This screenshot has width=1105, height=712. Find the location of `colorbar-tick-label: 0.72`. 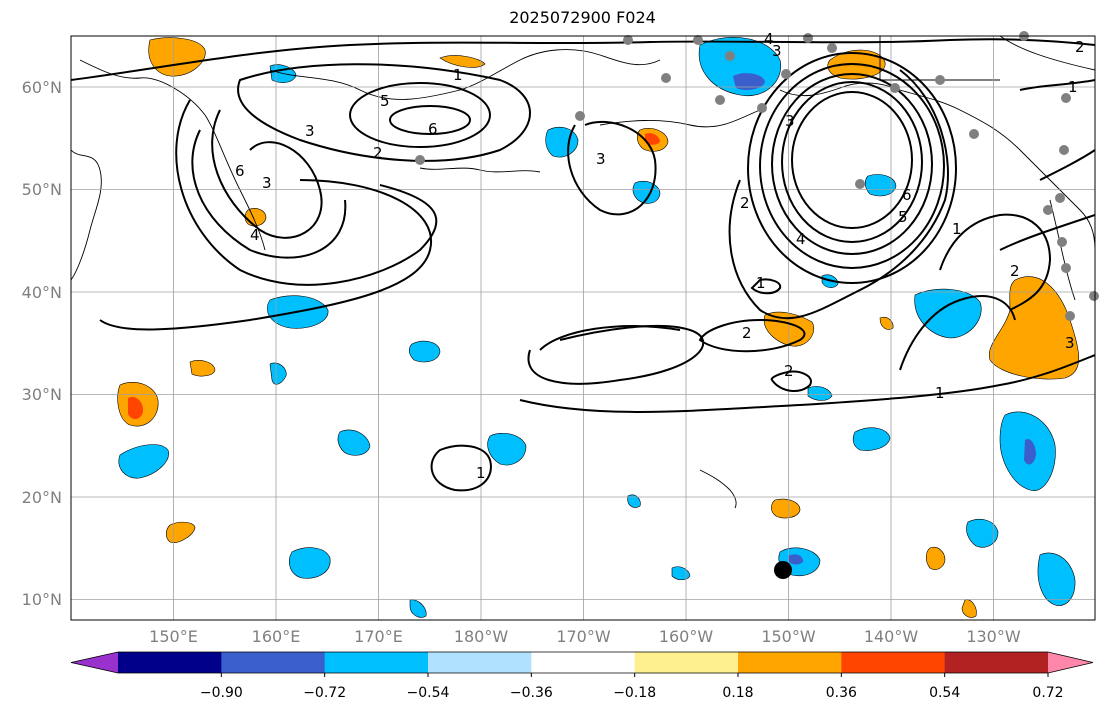

colorbar-tick-label: 0.72 is located at coordinates (1047, 693).